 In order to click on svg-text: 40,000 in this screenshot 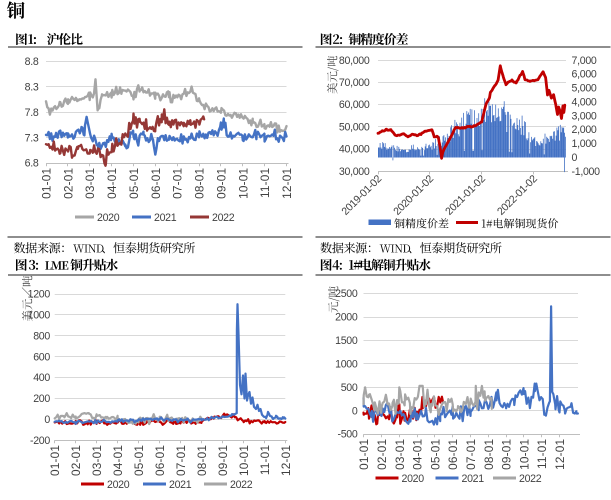, I will do `click(354, 150)`.